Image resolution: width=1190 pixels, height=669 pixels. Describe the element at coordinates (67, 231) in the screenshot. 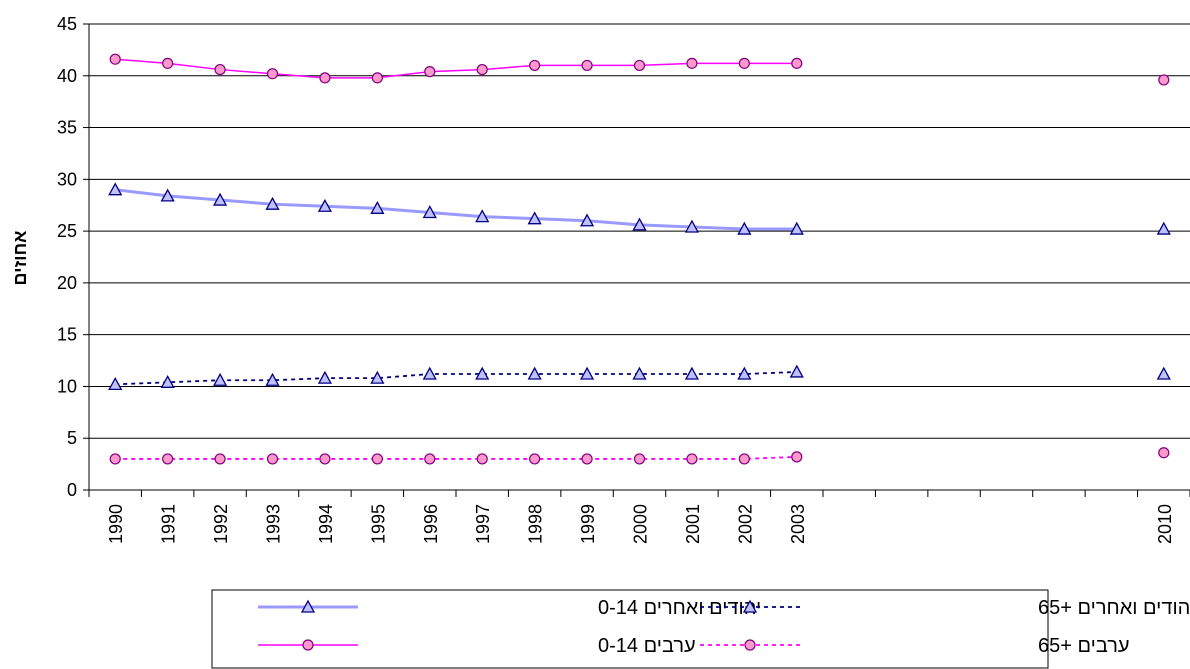

I see `y-tick-label: 25` at that location.